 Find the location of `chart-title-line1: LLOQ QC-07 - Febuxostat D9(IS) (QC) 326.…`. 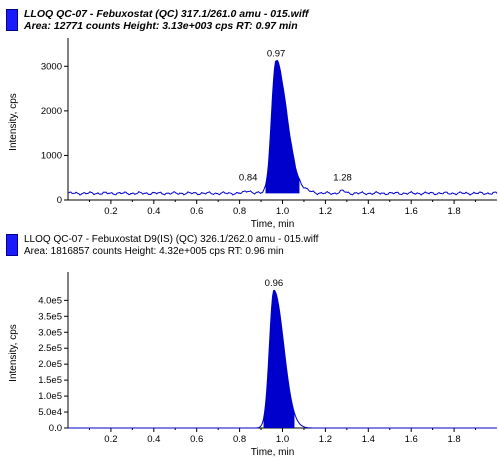

chart-title-line1: LLOQ QC-07 - Febuxostat D9(IS) (QC) 326.… is located at coordinates (171, 239).